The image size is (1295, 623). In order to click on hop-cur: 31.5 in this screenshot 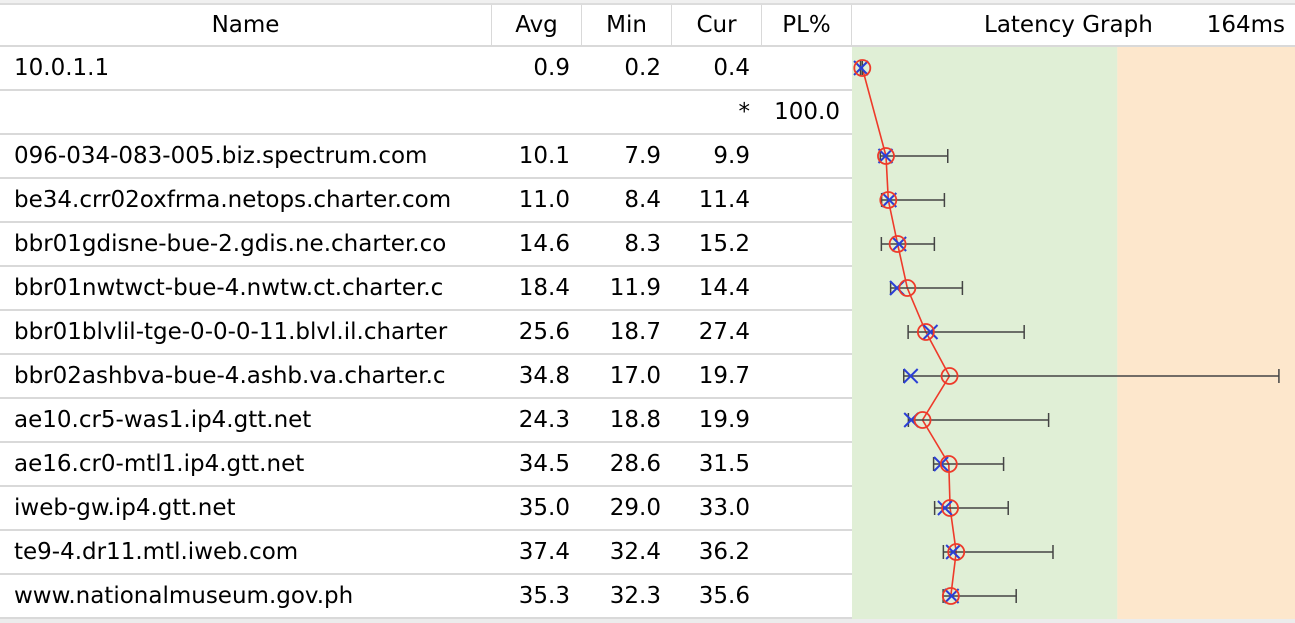, I will do `click(724, 464)`.